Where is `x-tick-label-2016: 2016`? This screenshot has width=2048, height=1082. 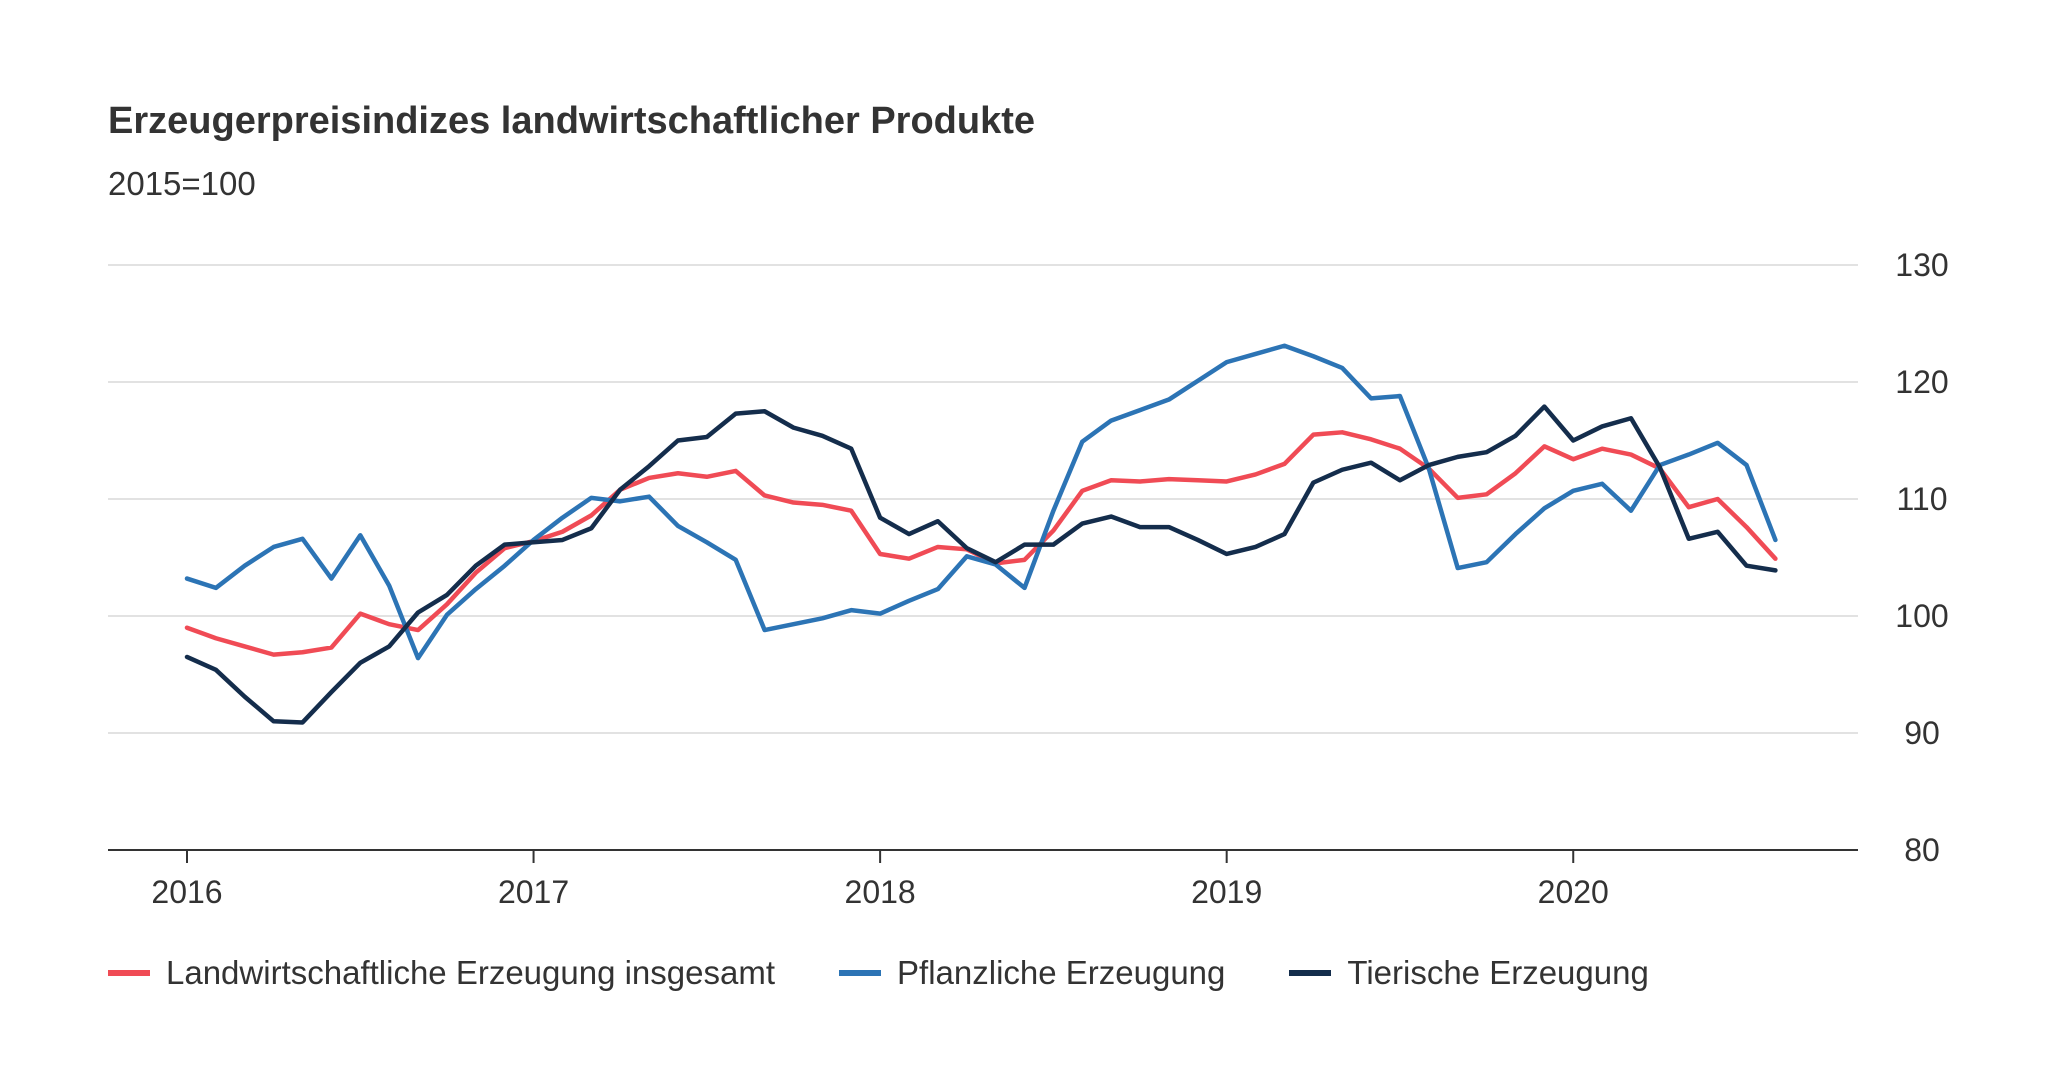 x-tick-label-2016: 2016 is located at coordinates (186, 892).